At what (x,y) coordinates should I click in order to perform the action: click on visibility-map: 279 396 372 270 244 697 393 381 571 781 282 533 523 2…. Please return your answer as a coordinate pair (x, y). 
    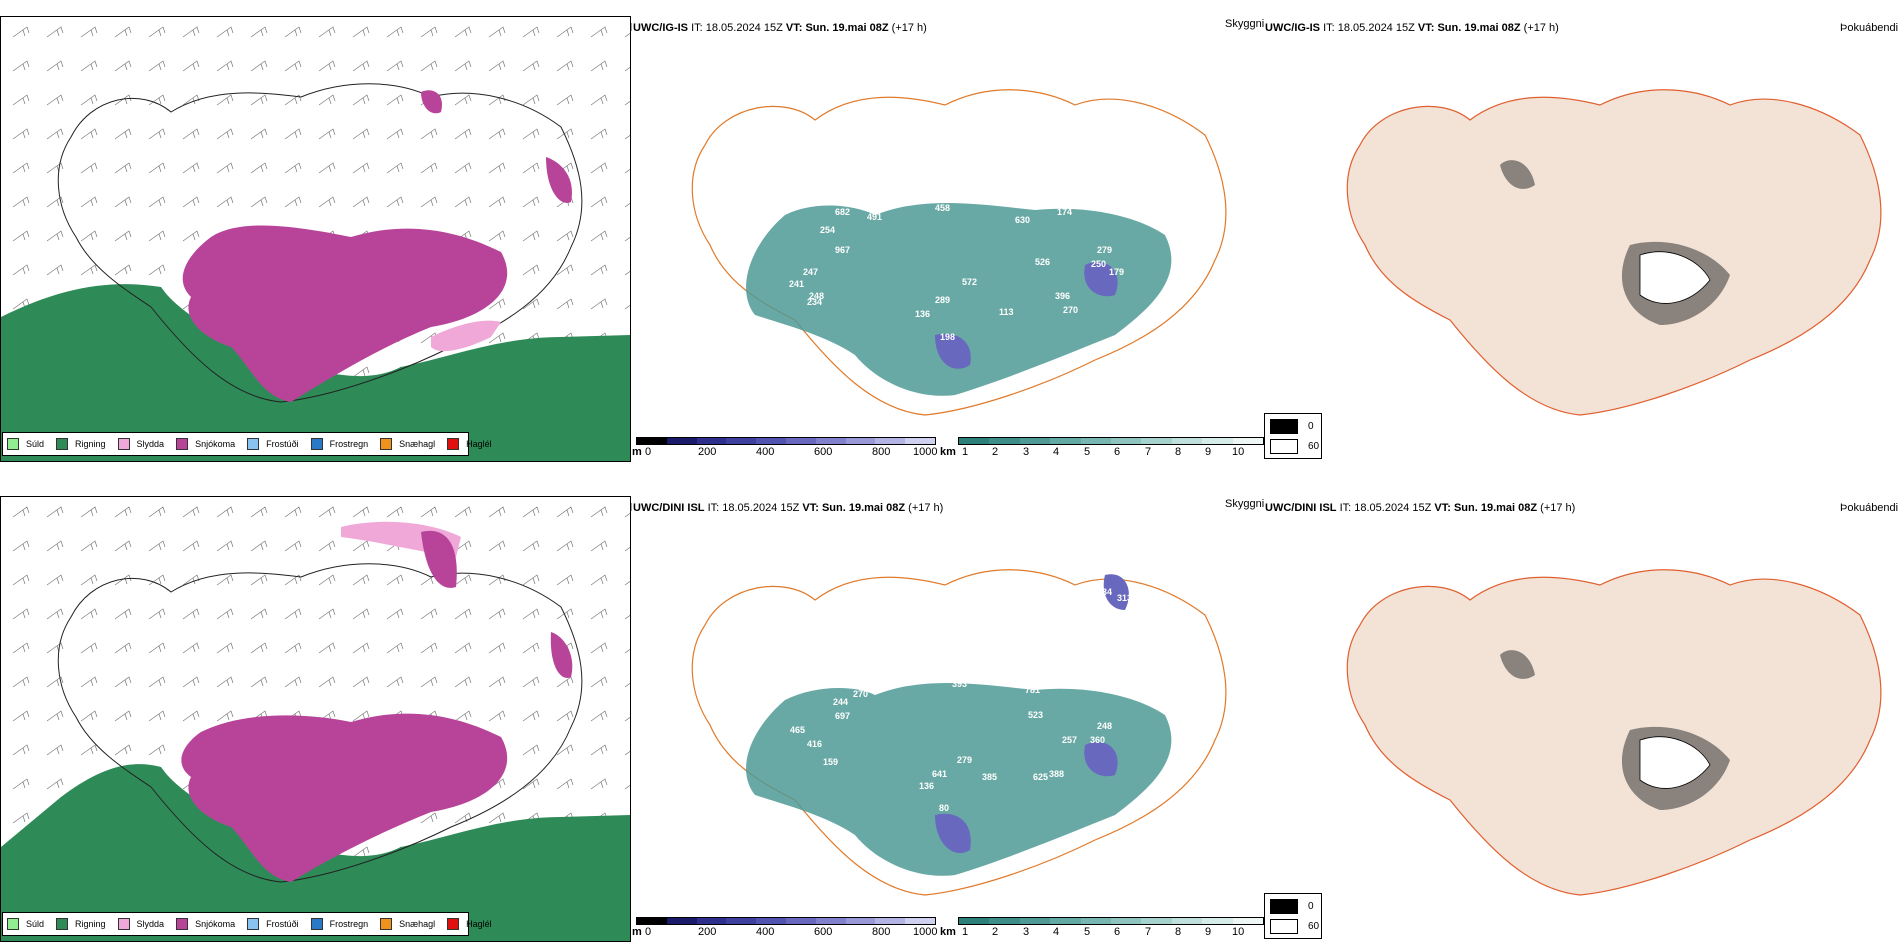
    Looking at the image, I should click on (959, 732).